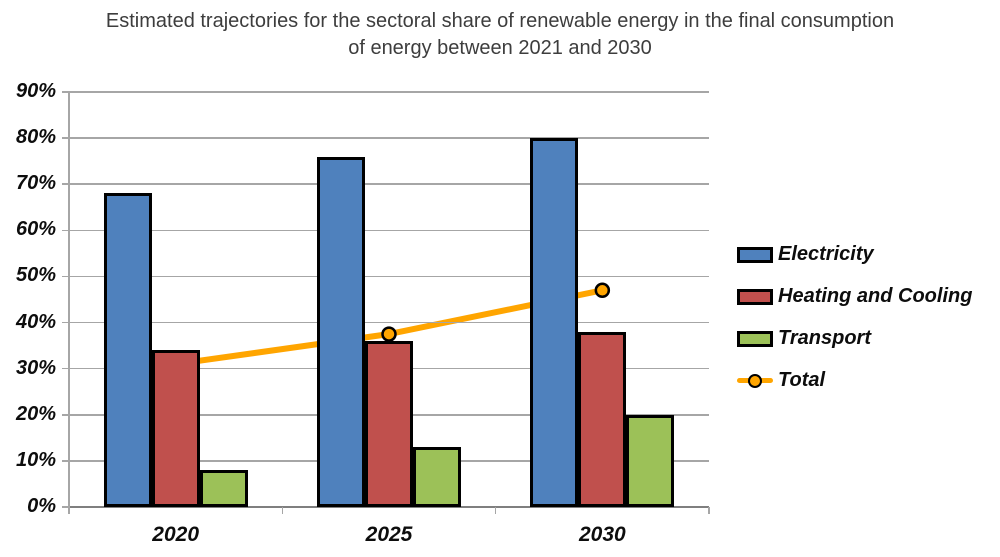 The height and width of the screenshot is (557, 1000). I want to click on total-marker-2025, so click(389, 334).